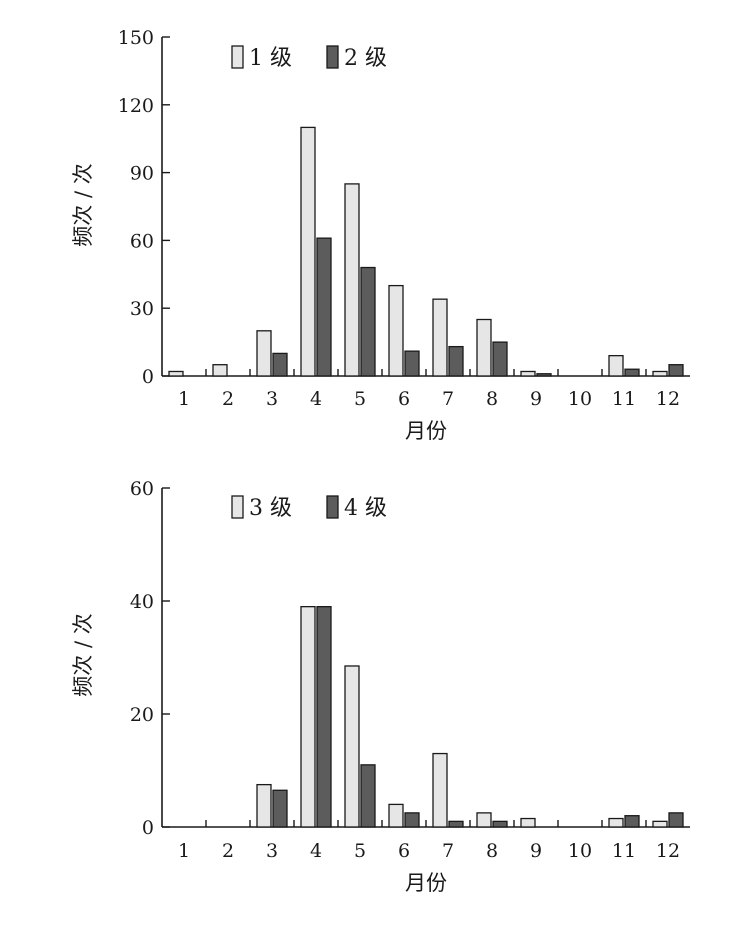 The image size is (740, 927). Describe the element at coordinates (365, 58) in the screenshot. I see `legend-label: 2 级` at that location.